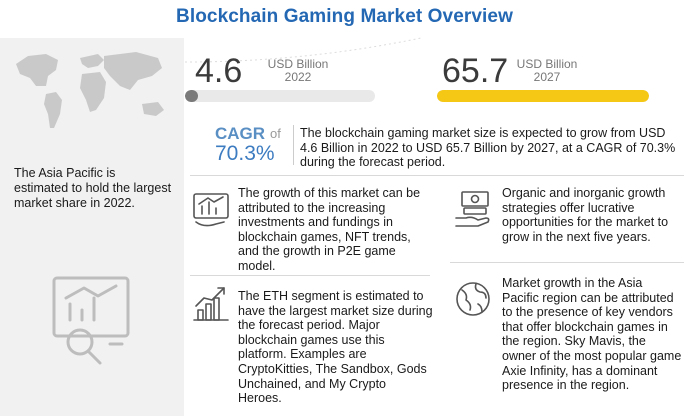  I want to click on market-2027-value: 65.7, so click(475, 71).